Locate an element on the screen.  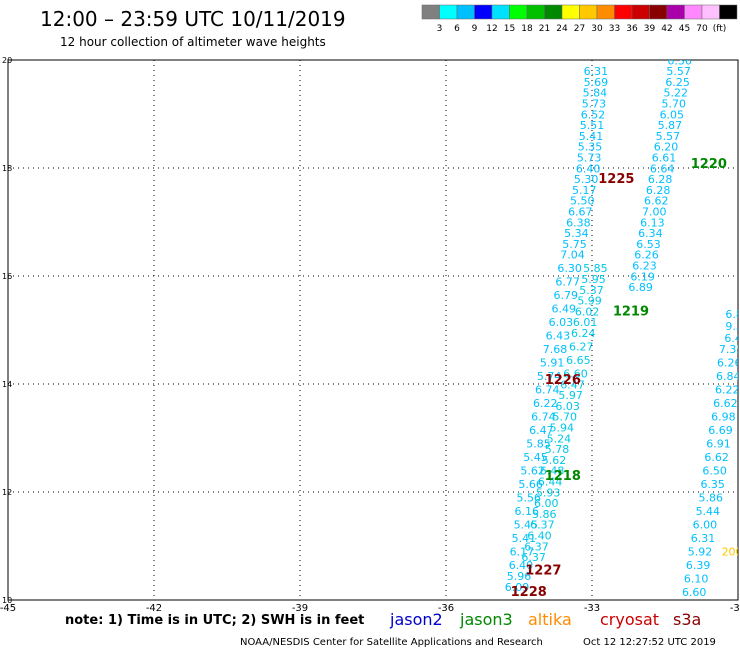
swh-value: 5.85 is located at coordinates (595, 268).